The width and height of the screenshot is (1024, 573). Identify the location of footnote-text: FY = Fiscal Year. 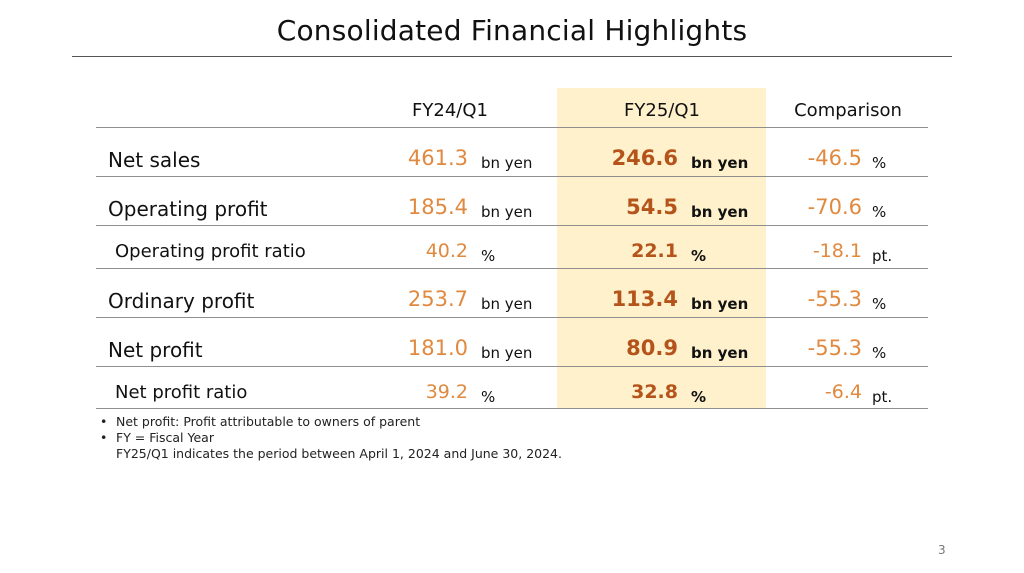
(165, 437).